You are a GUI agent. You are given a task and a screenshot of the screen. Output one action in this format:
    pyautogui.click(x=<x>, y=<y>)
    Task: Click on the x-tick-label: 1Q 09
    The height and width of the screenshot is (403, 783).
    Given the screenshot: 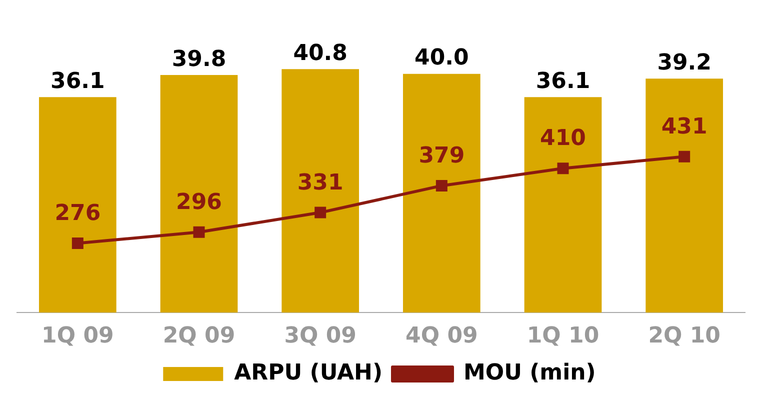 What is the action you would take?
    pyautogui.click(x=78, y=336)
    